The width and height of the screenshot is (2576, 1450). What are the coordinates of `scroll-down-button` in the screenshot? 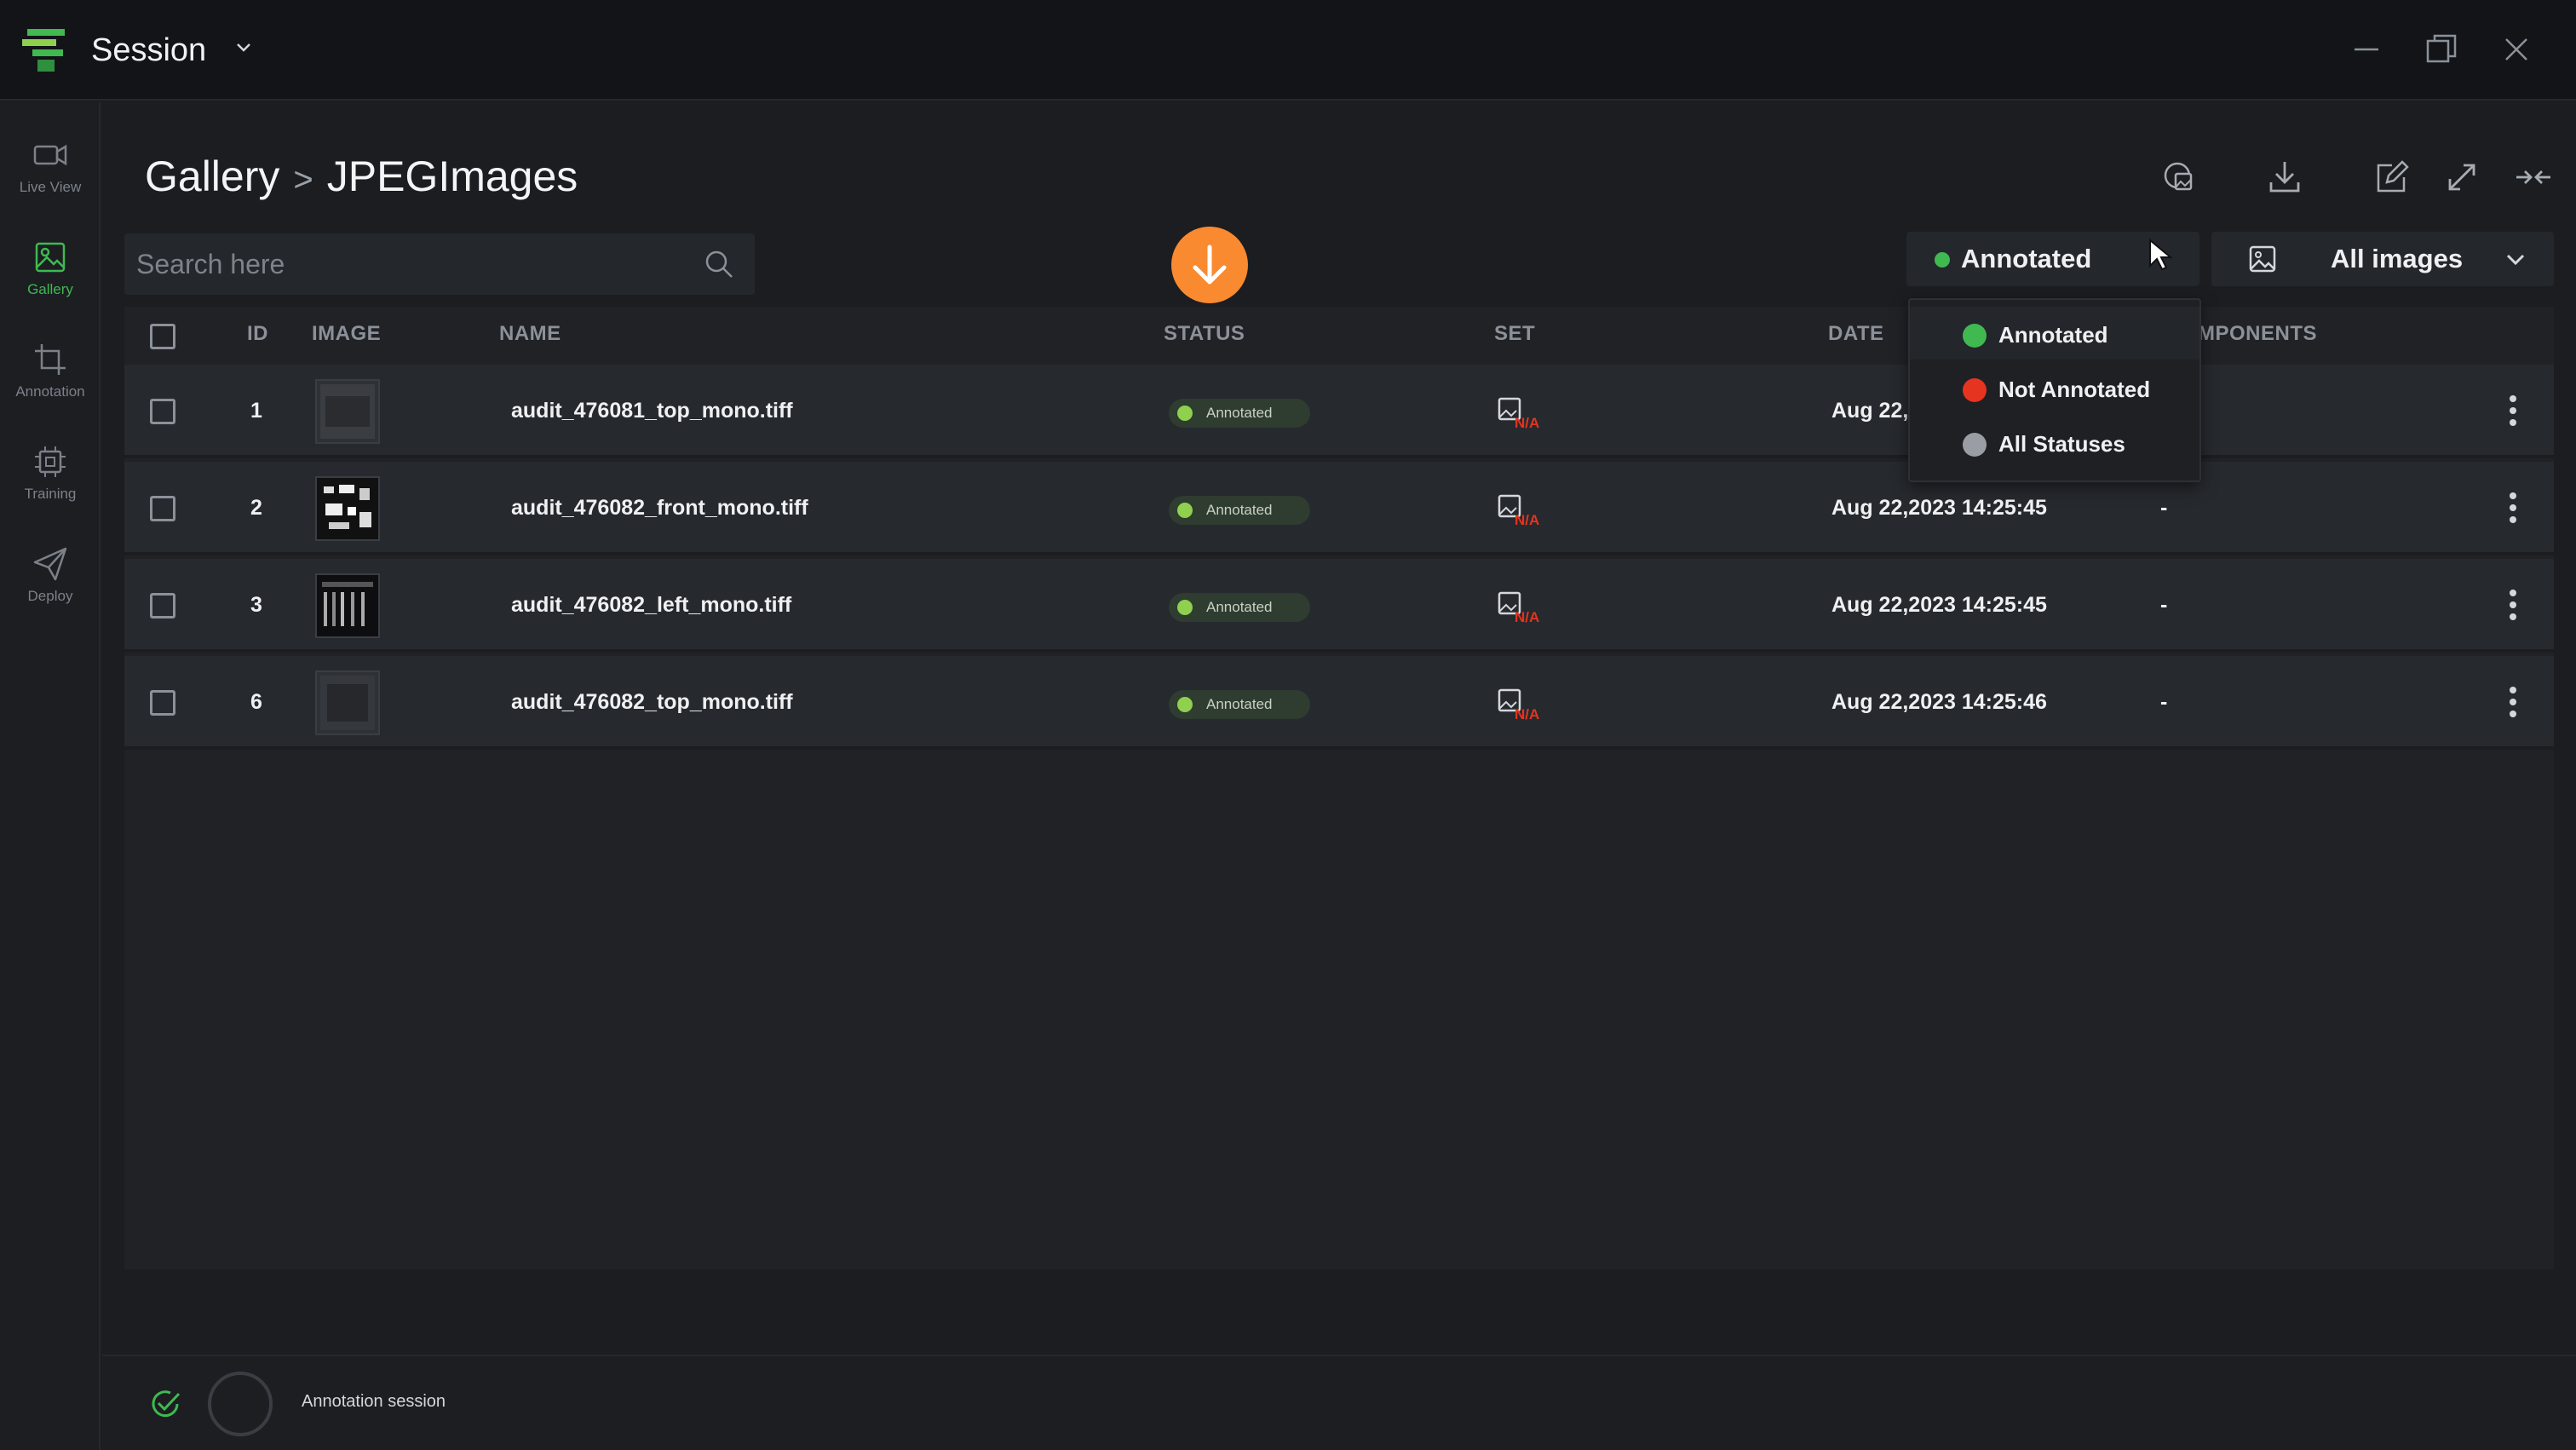 It's located at (1210, 265).